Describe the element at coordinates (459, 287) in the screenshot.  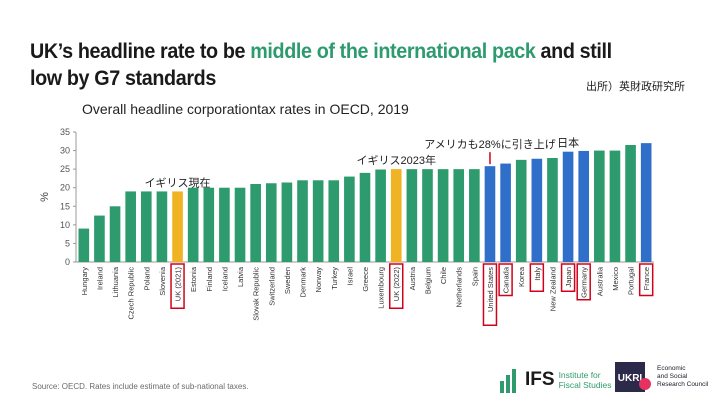
I see `x-tick-label: Netherlands` at that location.